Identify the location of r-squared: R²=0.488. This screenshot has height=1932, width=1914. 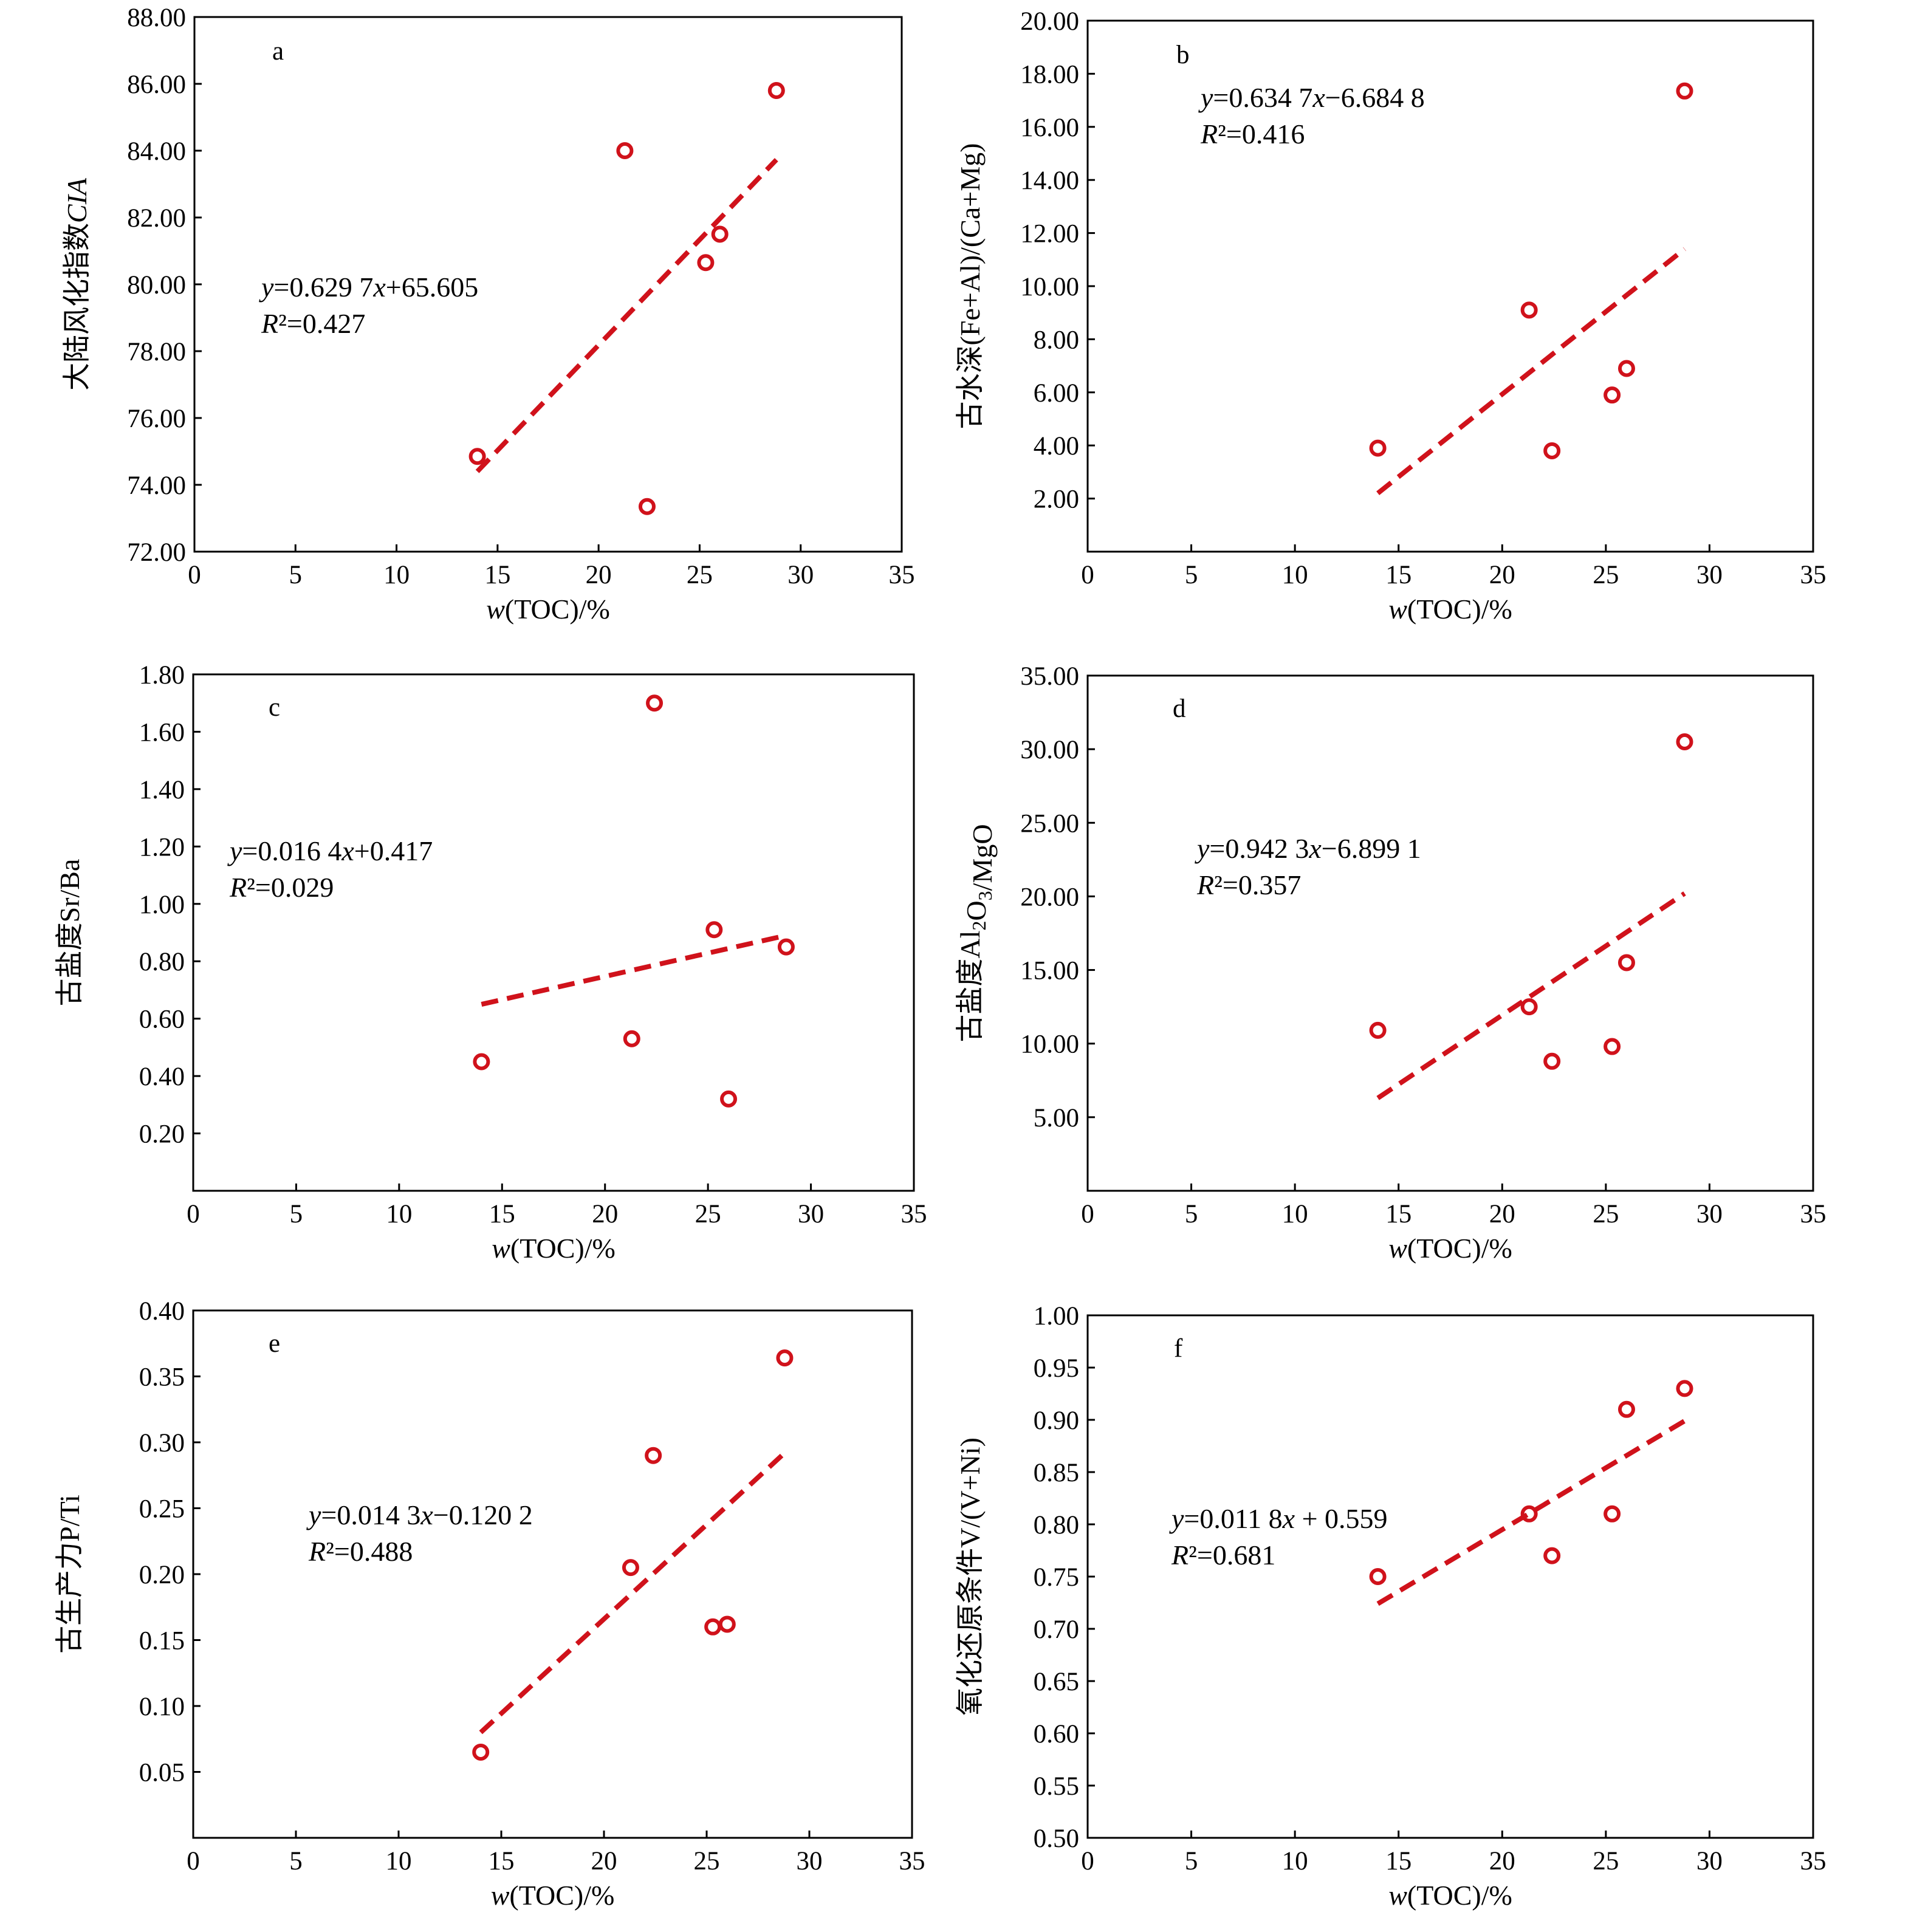
(360, 1551).